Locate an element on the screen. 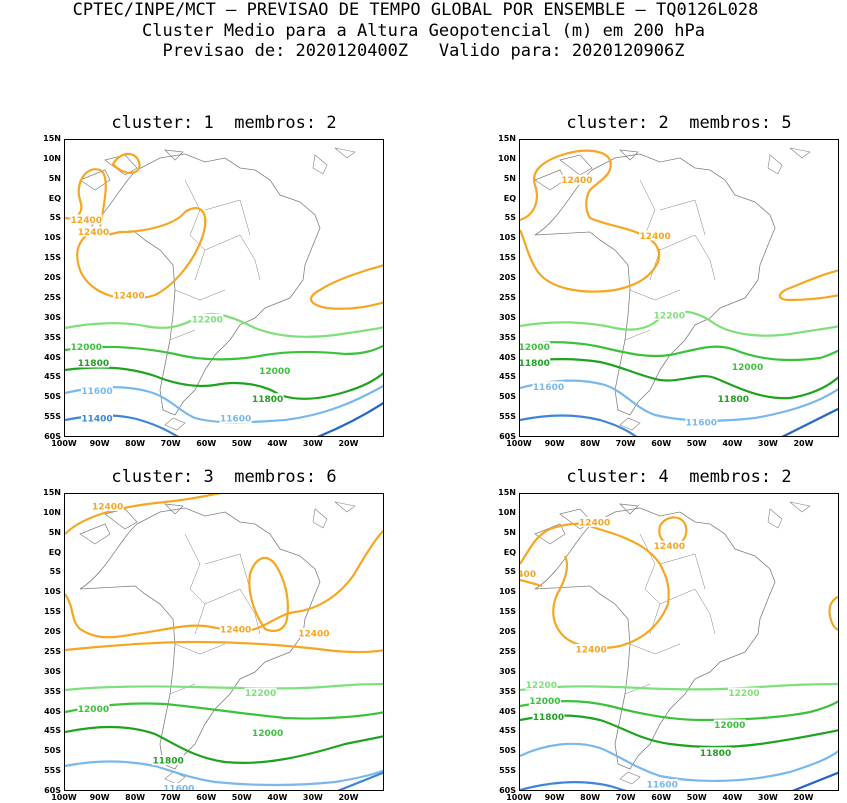 This screenshot has height=803, width=847. panel-2-title: cluster: 2 membros: 5 is located at coordinates (679, 123).